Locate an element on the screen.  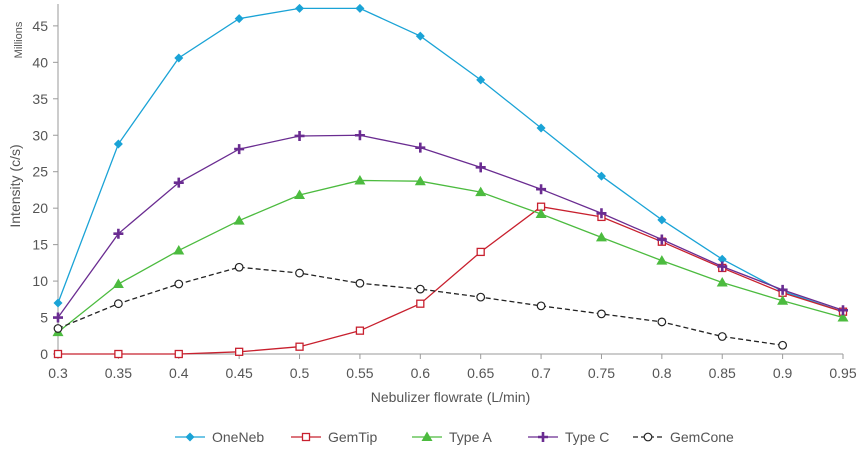
y-tick-label: 45 is located at coordinates (40, 26).